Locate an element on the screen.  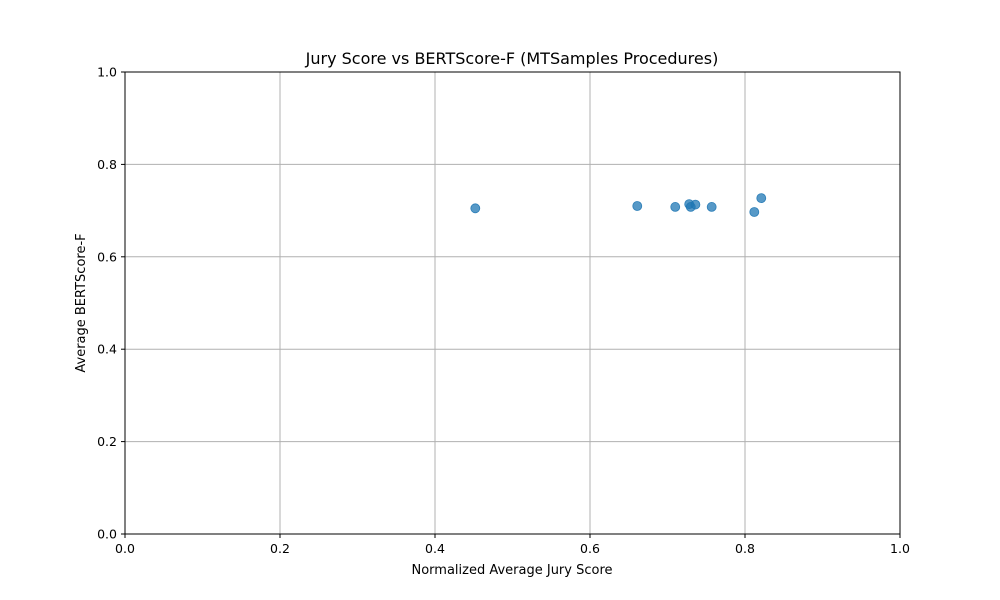
x-axis-ticks: 0.0 0.2 0.4 0.6 0.8 1.0 is located at coordinates (512, 545).